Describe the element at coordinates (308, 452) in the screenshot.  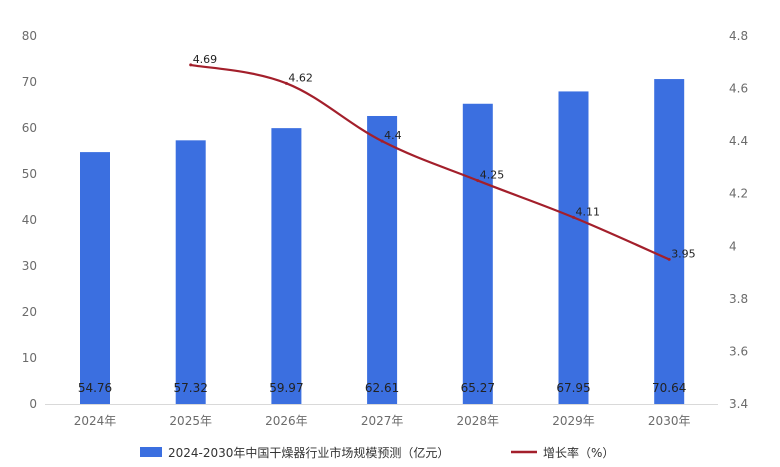
I see `legend-label-bar: 2024-2030年中国干燥器行业市场规模预测（亿元）` at that location.